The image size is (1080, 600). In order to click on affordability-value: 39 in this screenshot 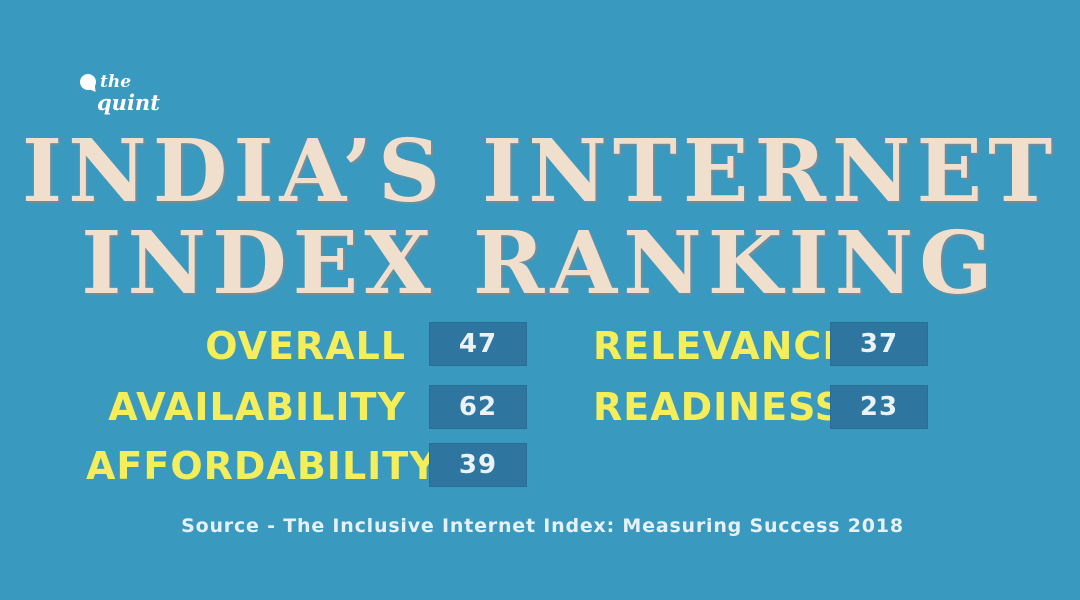, I will do `click(478, 465)`.